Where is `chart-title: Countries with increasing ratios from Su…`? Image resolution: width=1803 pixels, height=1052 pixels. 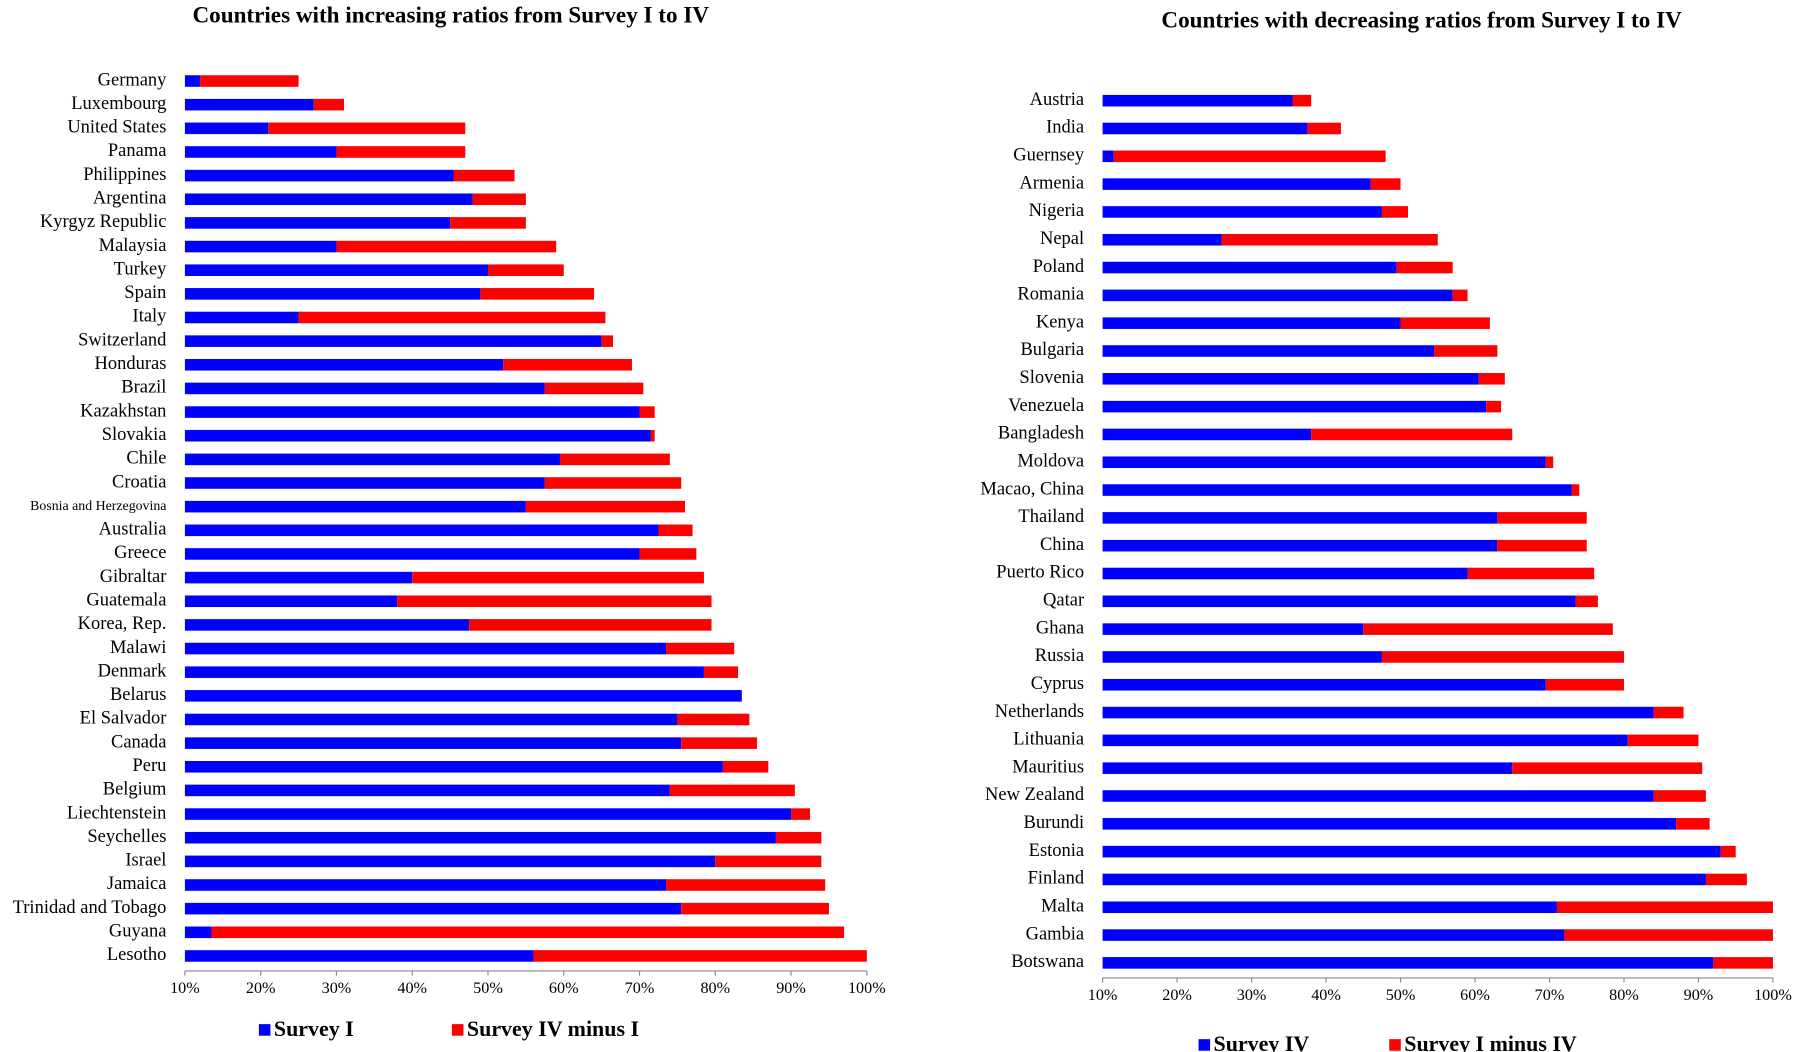 chart-title: Countries with increasing ratios from Su… is located at coordinates (450, 15).